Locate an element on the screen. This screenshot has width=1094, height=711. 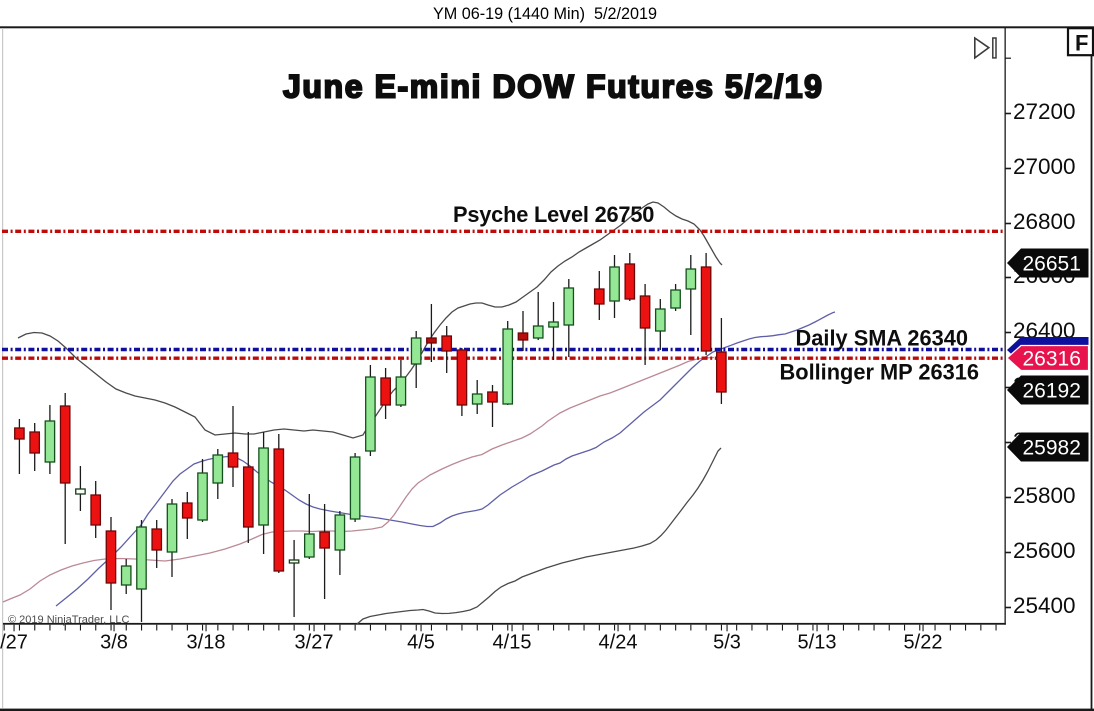
svg-text: YM 06-19 (1440 Min) 5/2/2019 is located at coordinates (545, 14).